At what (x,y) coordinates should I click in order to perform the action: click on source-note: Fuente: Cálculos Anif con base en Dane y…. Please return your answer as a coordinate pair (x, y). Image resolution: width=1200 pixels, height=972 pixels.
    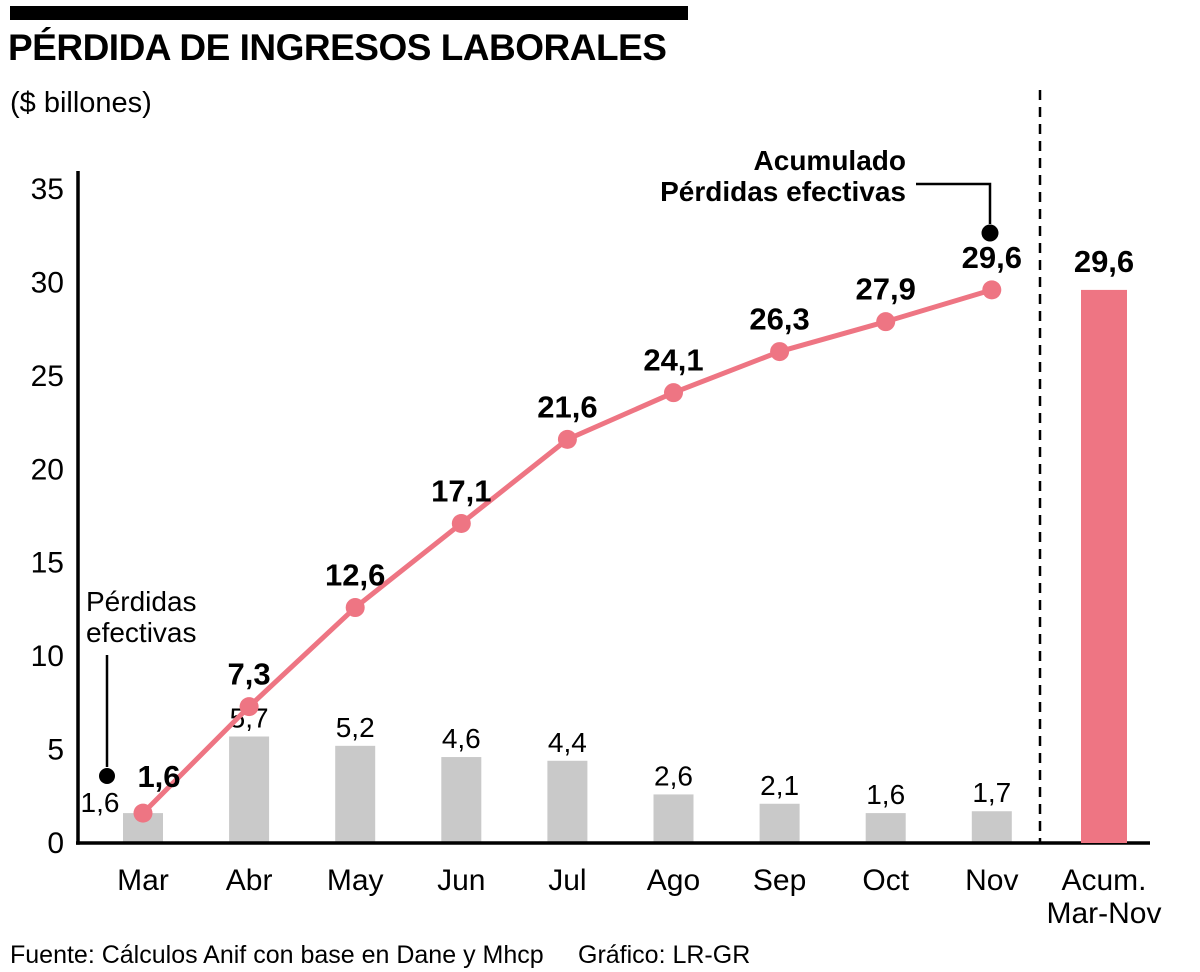
    Looking at the image, I should click on (277, 955).